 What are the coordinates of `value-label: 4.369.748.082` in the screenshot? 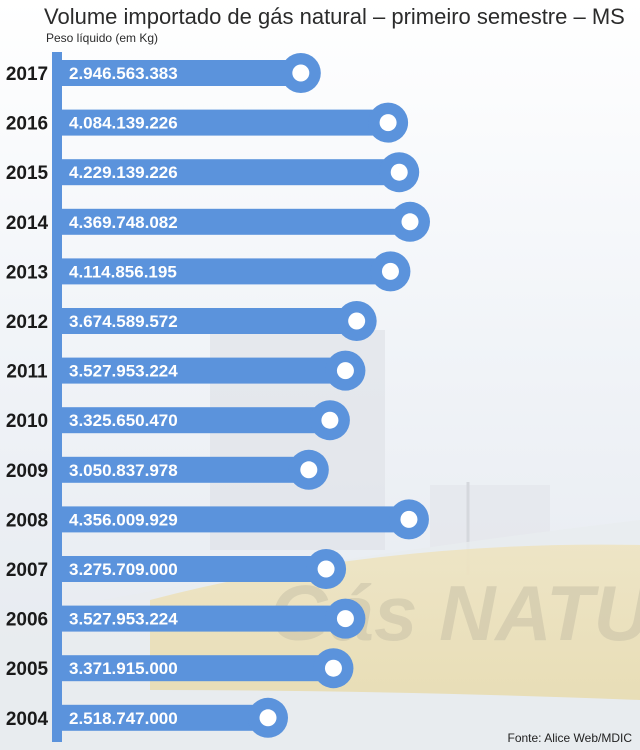 It's located at (123, 222).